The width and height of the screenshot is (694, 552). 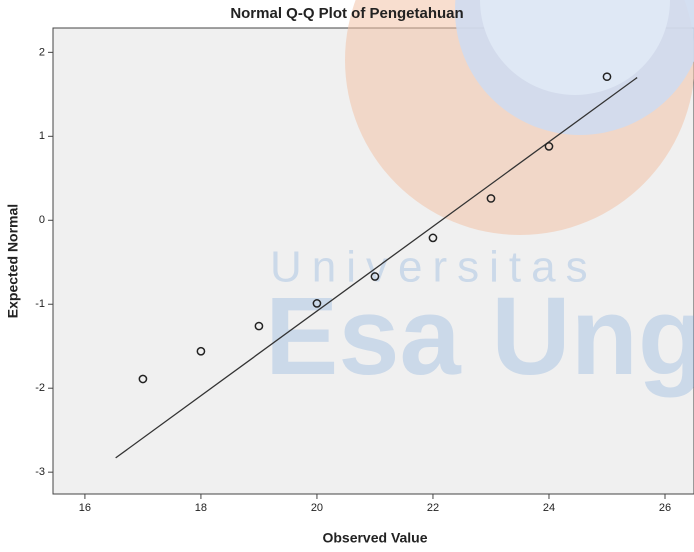 I want to click on x-tick-label: 24, so click(x=549, y=508).